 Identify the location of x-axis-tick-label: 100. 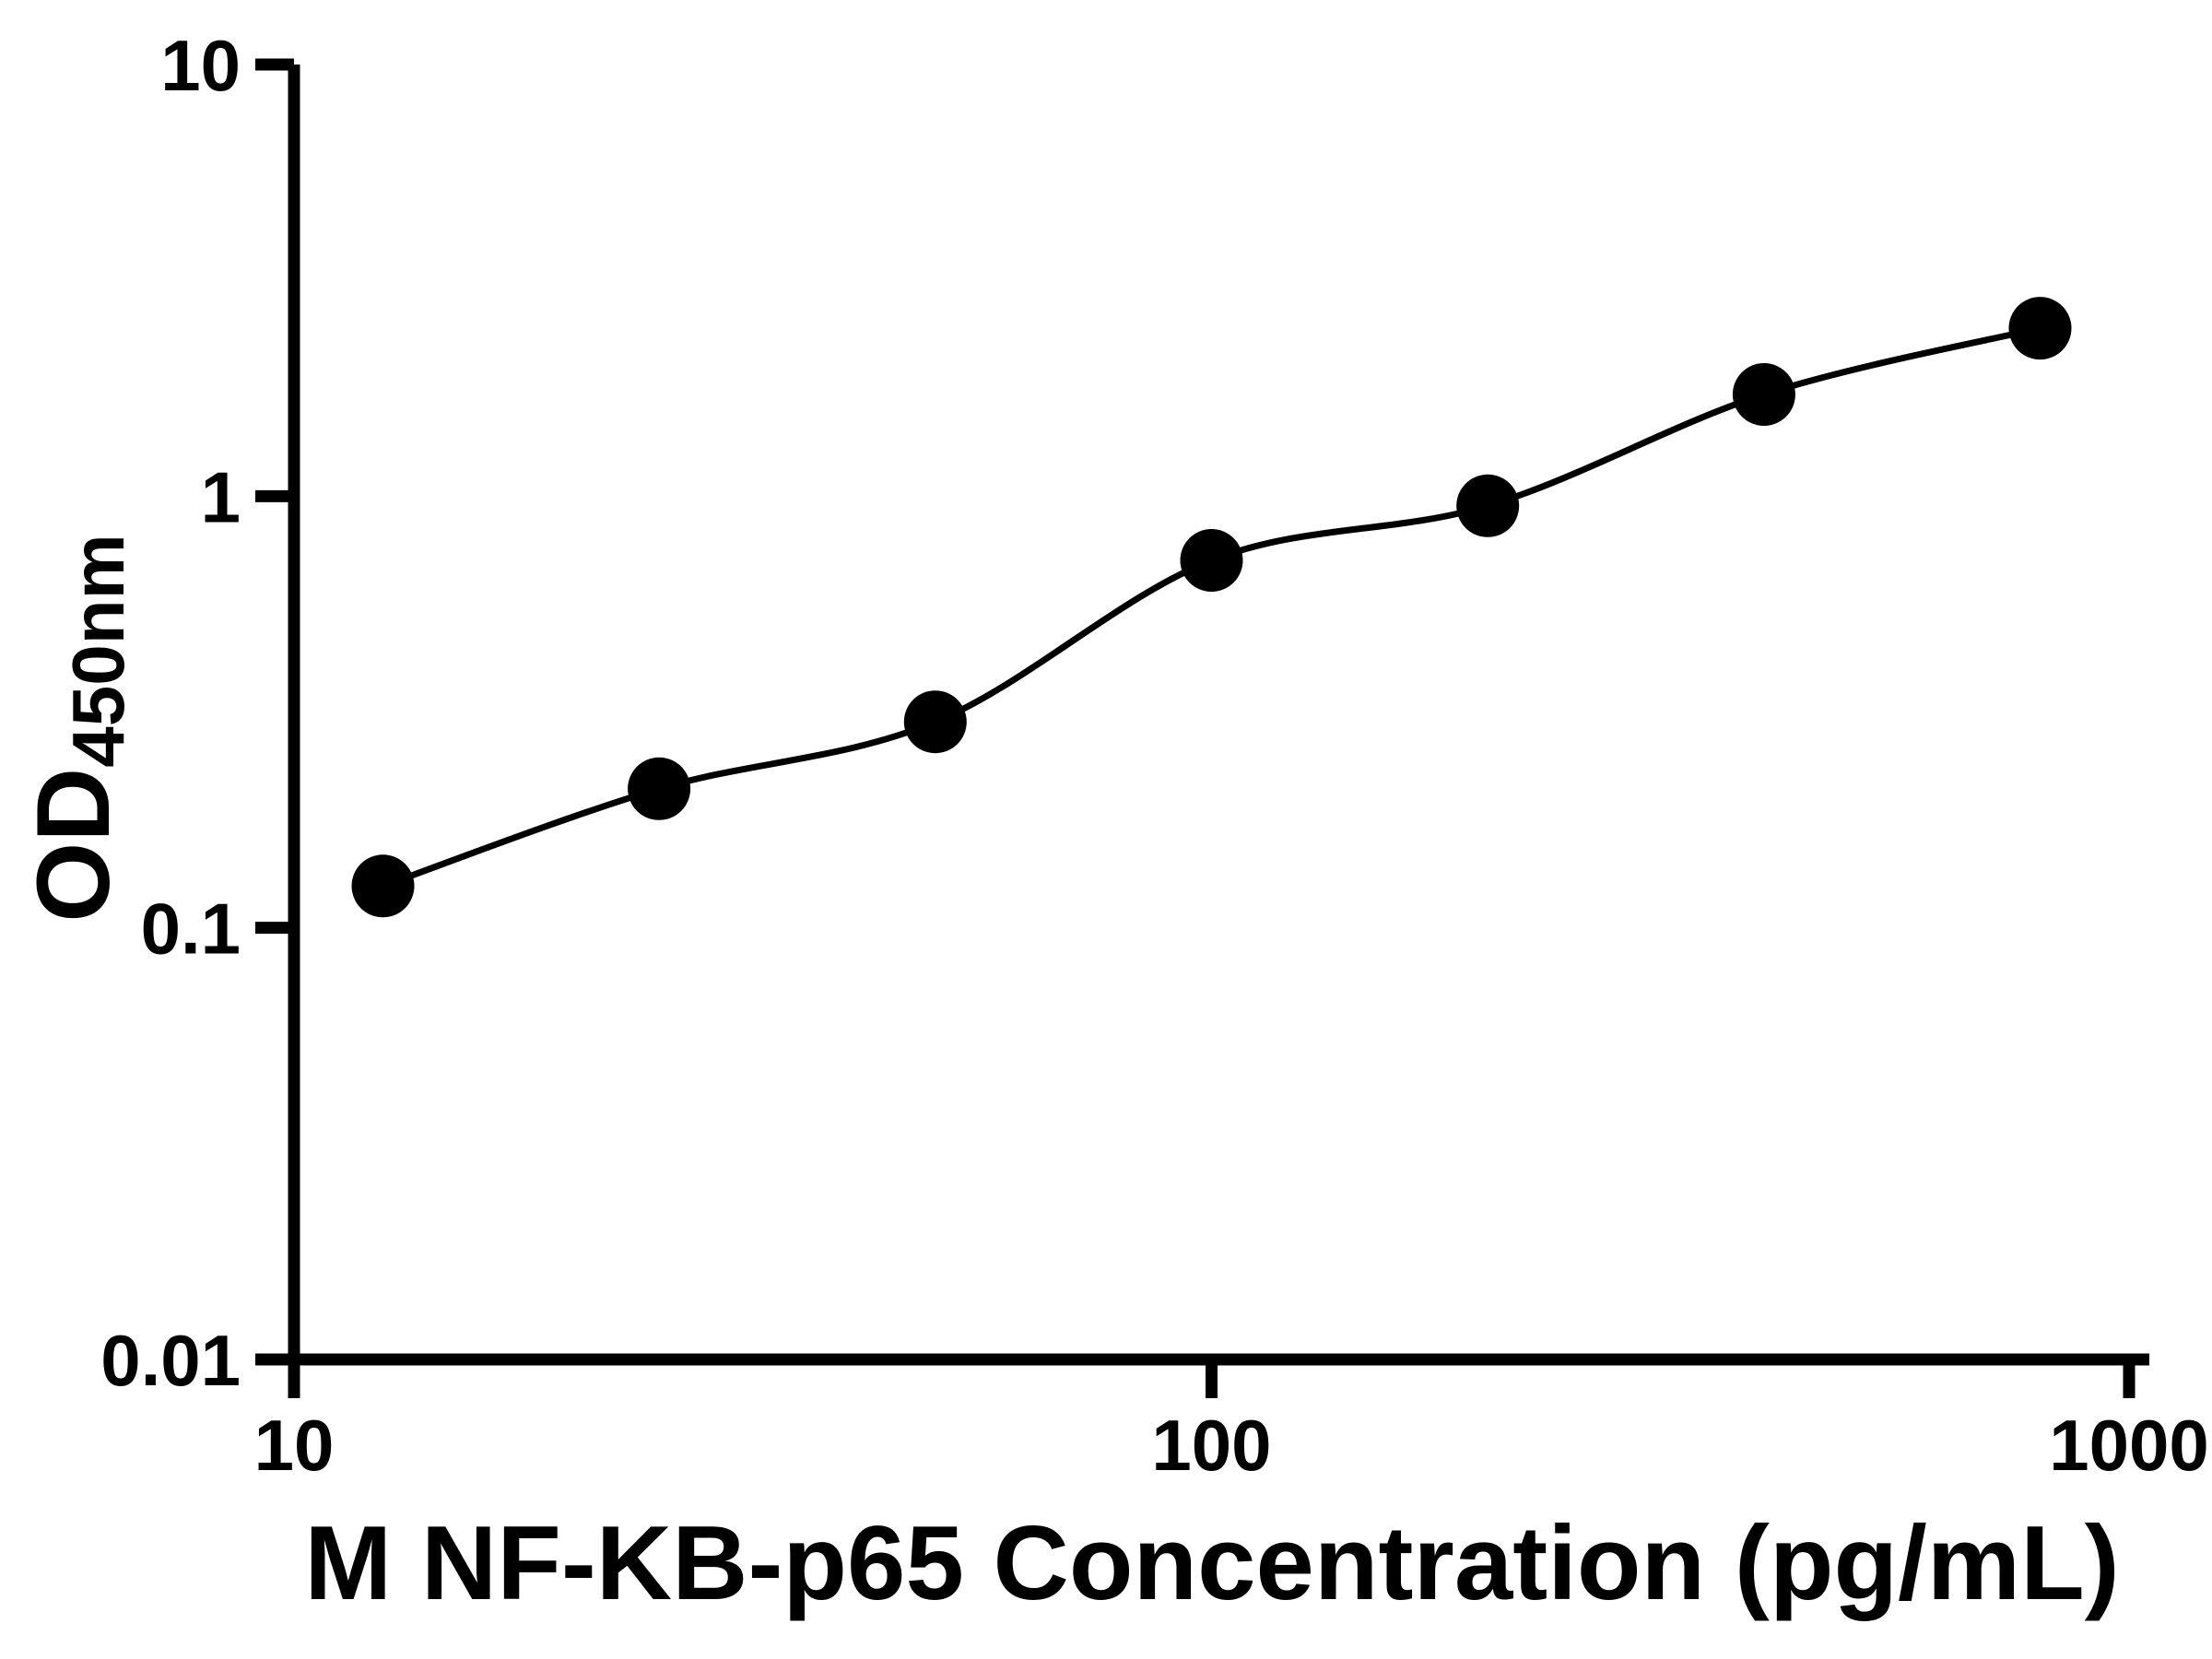
(1211, 1445).